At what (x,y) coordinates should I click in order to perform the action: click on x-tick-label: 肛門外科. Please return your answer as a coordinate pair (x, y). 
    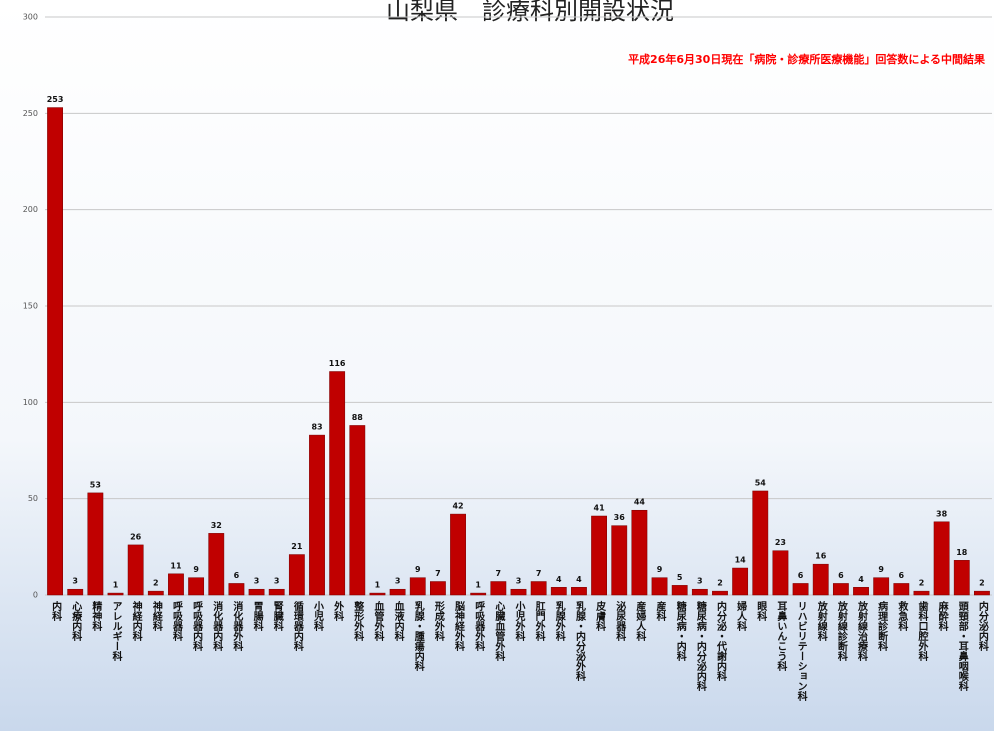
    Looking at the image, I should click on (539, 621).